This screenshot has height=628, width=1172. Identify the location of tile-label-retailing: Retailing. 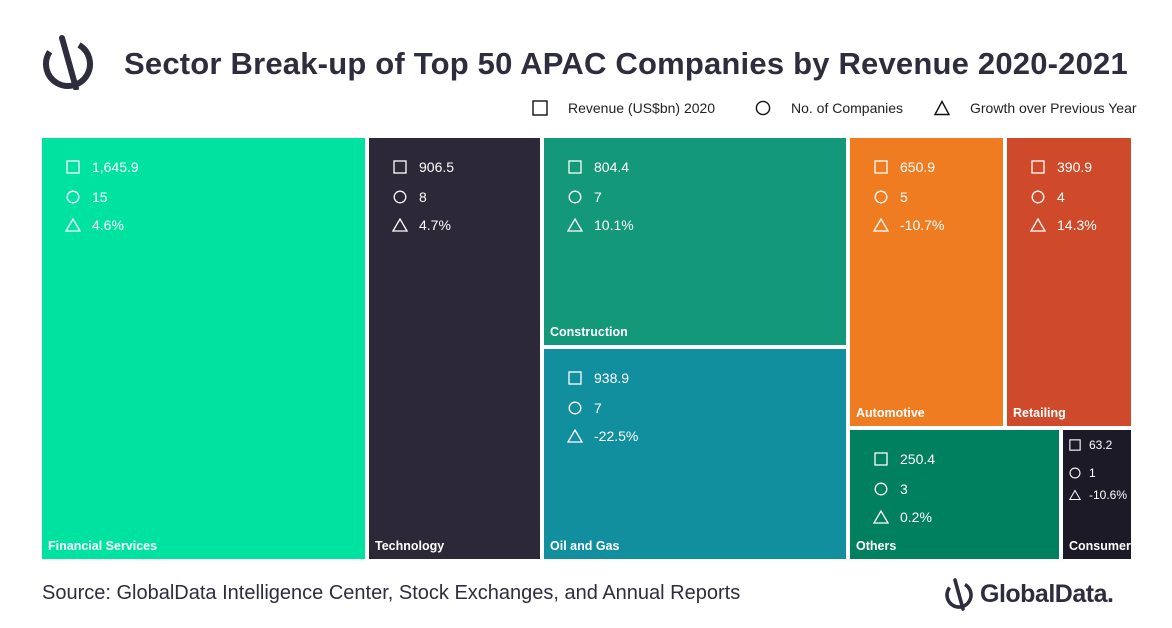
(1039, 413).